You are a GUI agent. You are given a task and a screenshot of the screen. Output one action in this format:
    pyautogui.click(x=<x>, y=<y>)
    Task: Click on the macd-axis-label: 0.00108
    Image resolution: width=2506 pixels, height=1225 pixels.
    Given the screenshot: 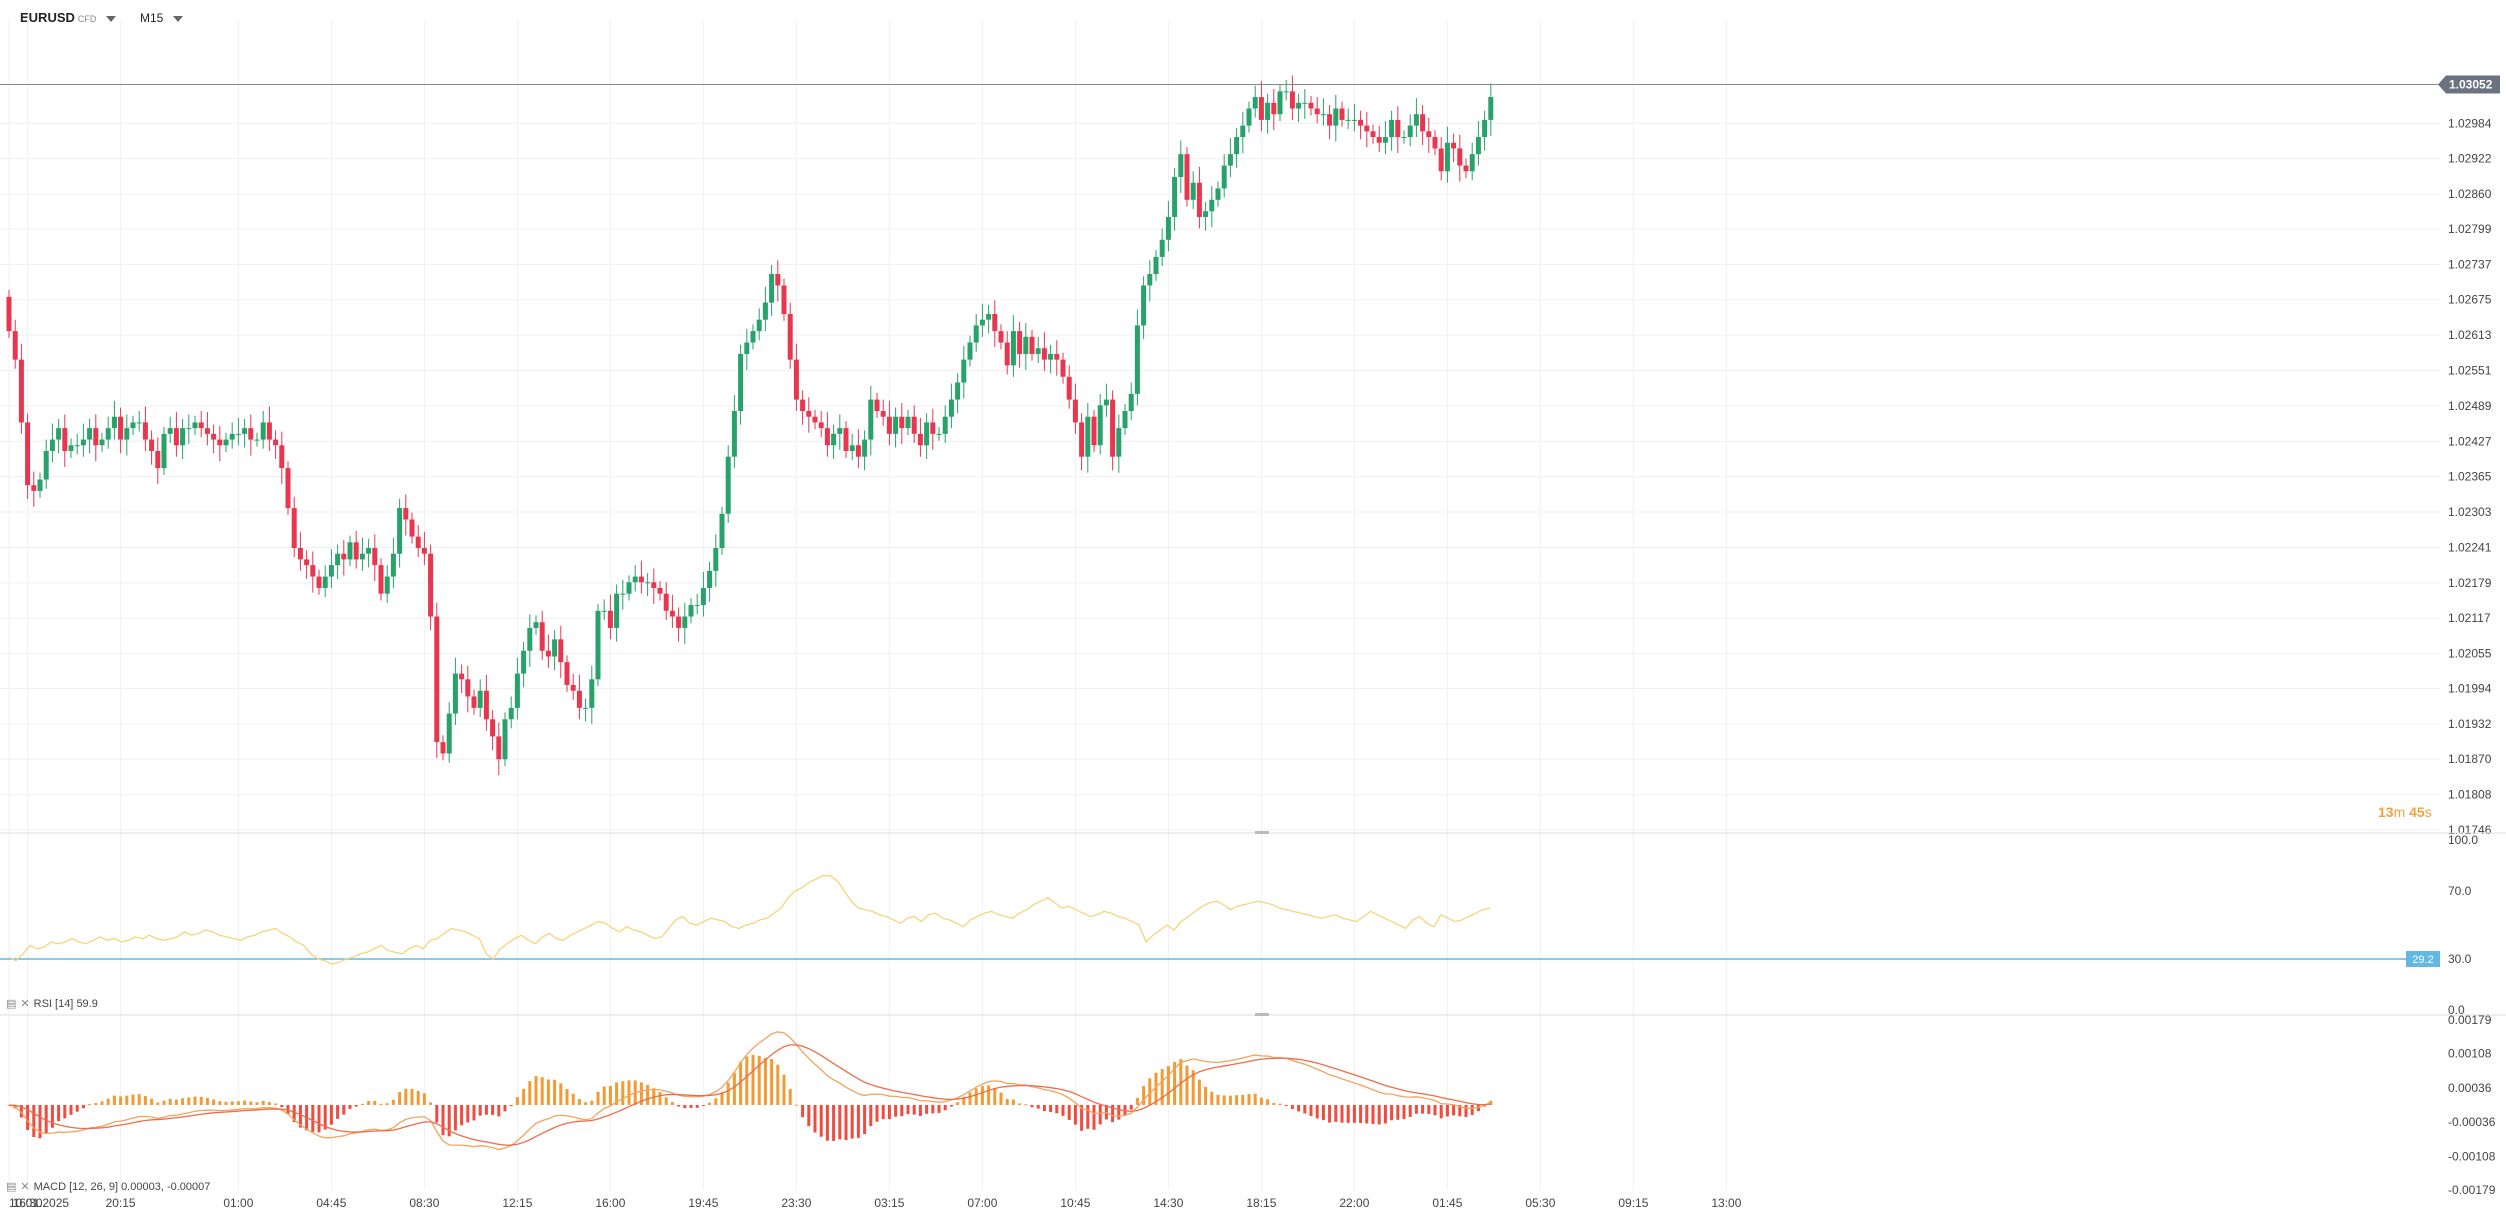 What is the action you would take?
    pyautogui.click(x=2470, y=1054)
    